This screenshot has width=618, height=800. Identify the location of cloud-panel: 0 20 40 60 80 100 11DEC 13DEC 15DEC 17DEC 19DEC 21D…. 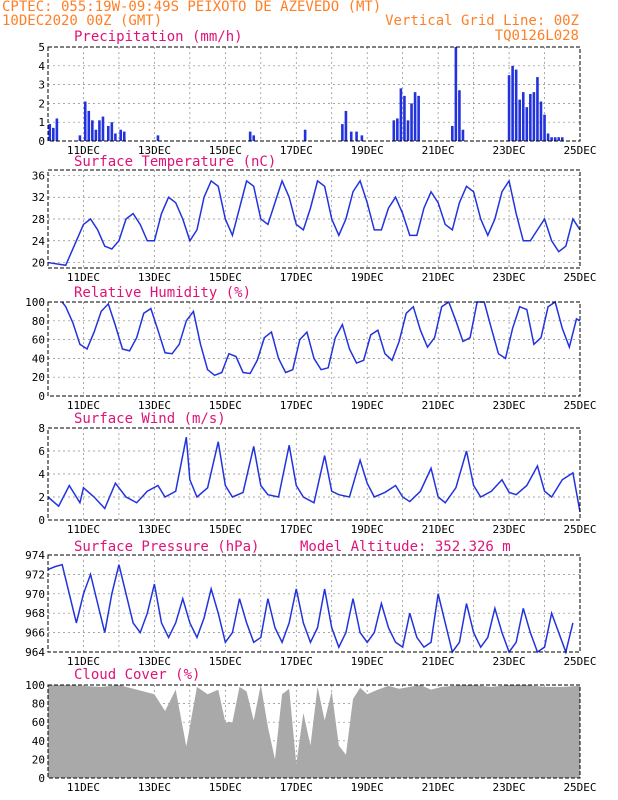
(310, 730).